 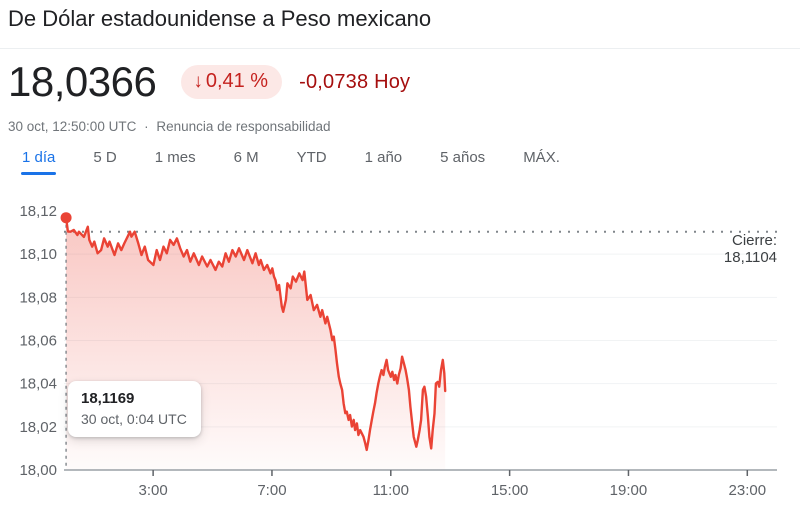 I want to click on down-arrow-icon: ↓, so click(x=198, y=81).